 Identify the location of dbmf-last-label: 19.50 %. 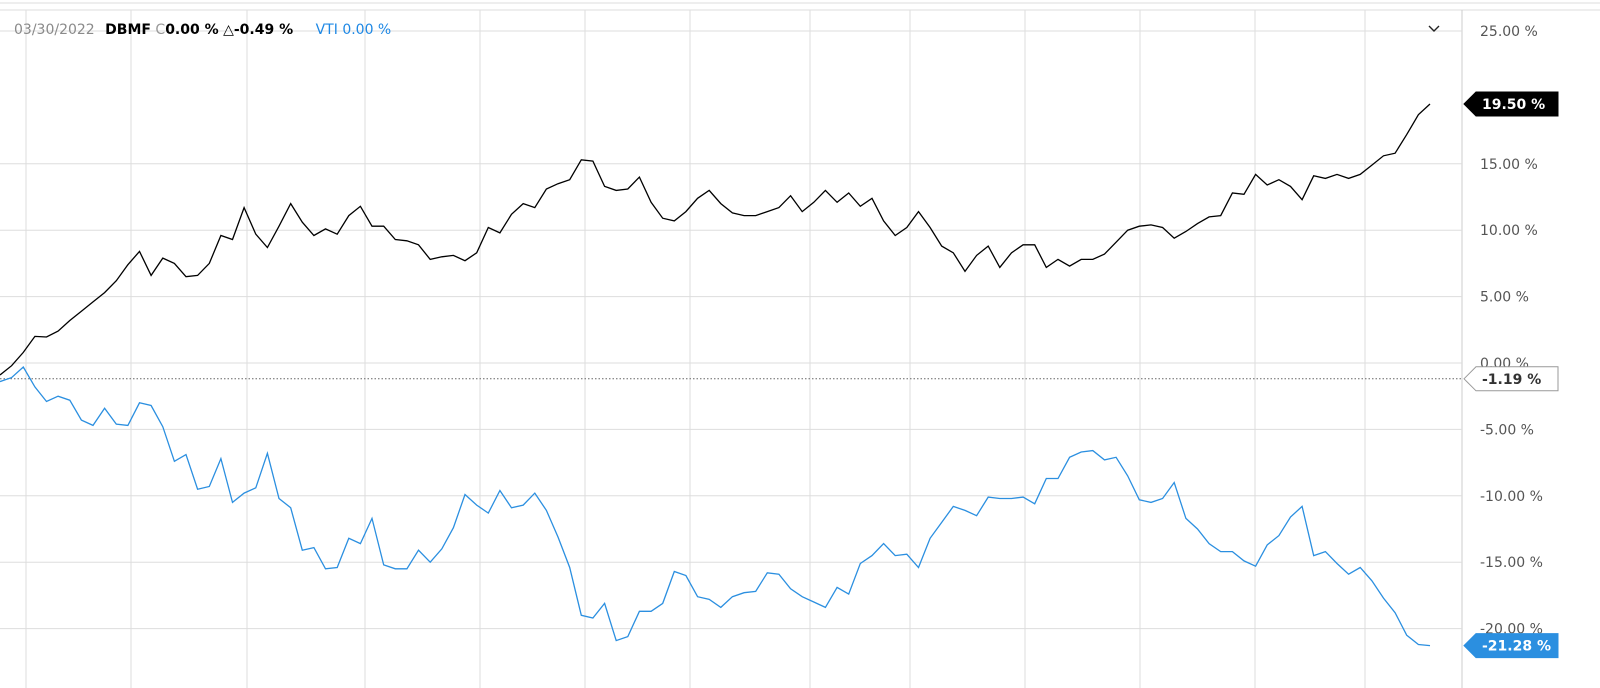
(1513, 105).